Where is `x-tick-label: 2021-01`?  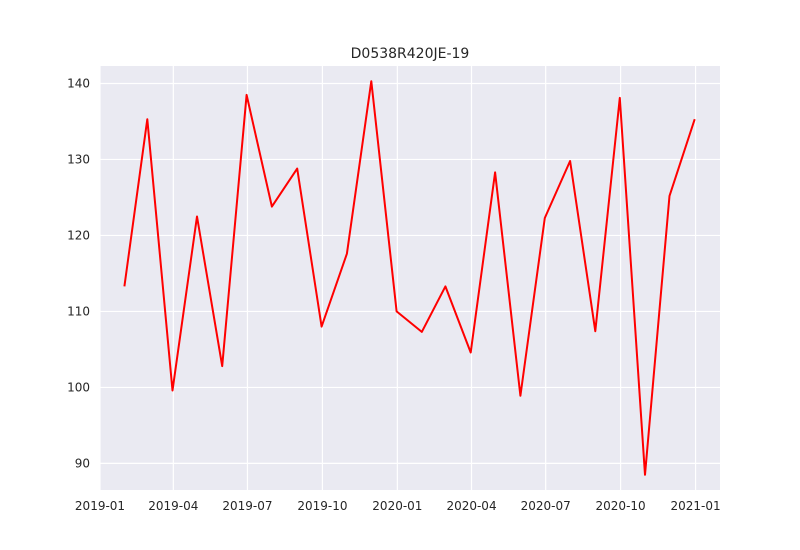
x-tick-label: 2021-01 is located at coordinates (695, 506).